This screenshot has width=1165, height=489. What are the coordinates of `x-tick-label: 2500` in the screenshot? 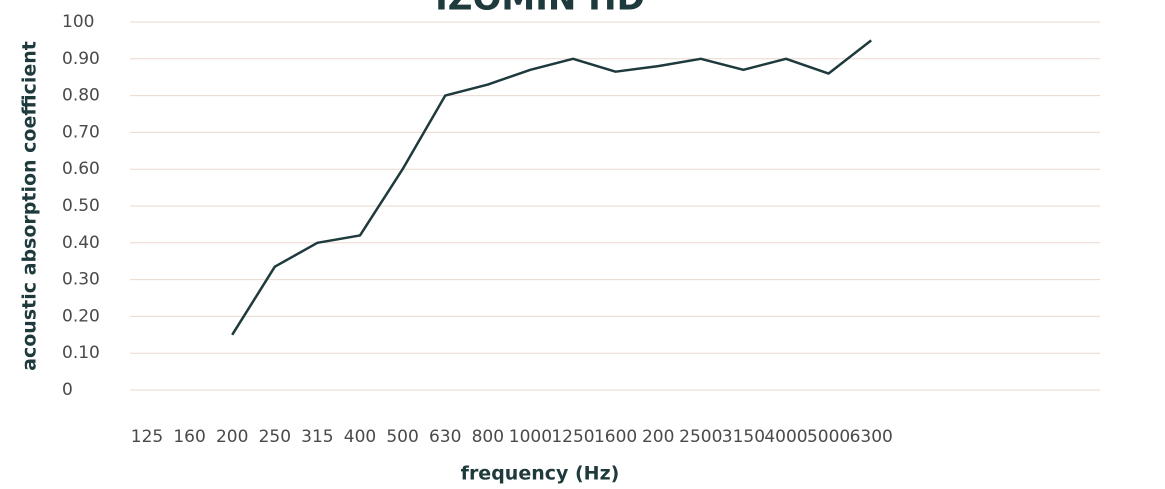 It's located at (700, 437).